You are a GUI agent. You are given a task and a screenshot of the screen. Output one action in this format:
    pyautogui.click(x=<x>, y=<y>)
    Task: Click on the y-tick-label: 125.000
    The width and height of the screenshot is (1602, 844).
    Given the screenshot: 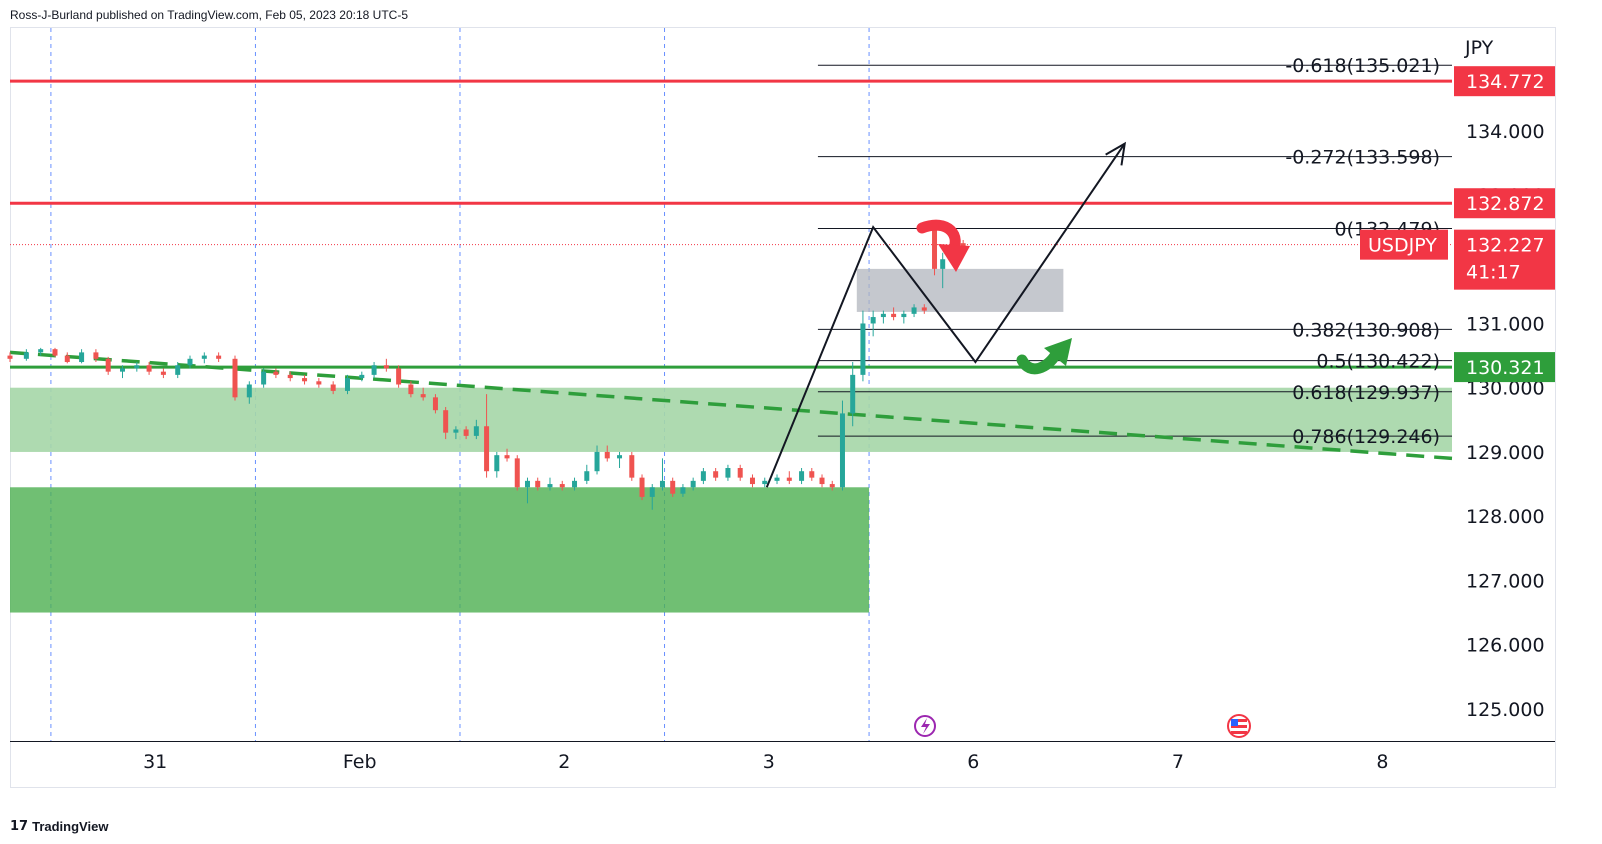 What is the action you would take?
    pyautogui.click(x=1505, y=710)
    